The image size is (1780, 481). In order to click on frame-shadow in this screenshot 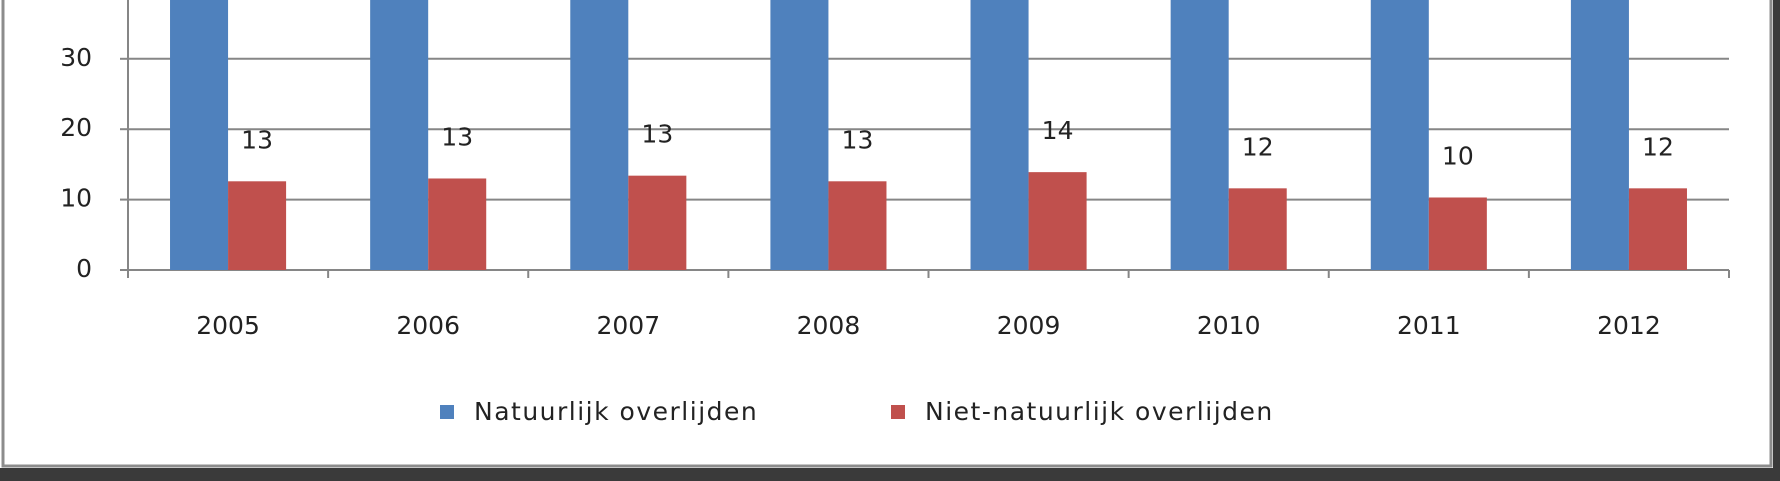, I will do `click(890, 474)`.